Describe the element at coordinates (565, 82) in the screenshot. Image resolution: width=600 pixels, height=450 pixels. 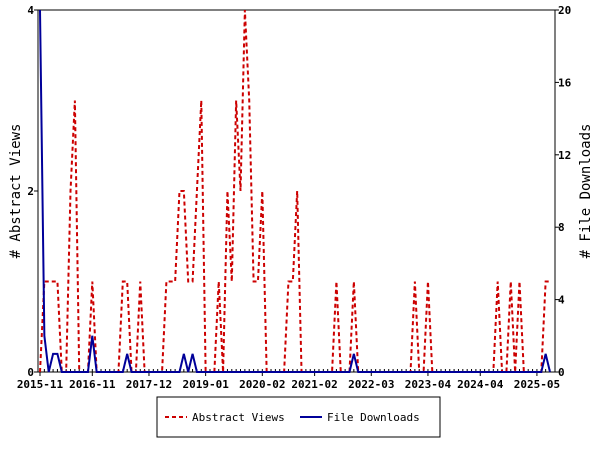
I see `y2-tick-label: 16` at that location.